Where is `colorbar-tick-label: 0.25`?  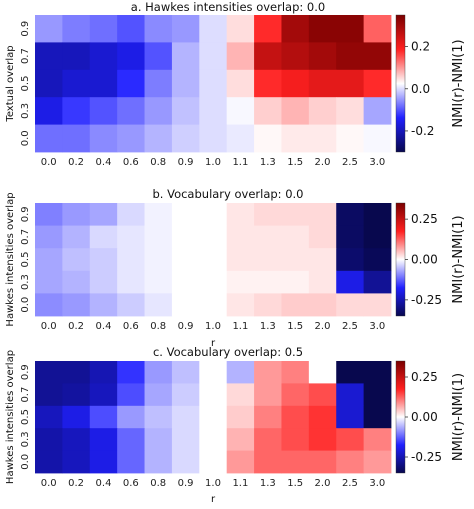 colorbar-tick-label: 0.25 is located at coordinates (424, 377).